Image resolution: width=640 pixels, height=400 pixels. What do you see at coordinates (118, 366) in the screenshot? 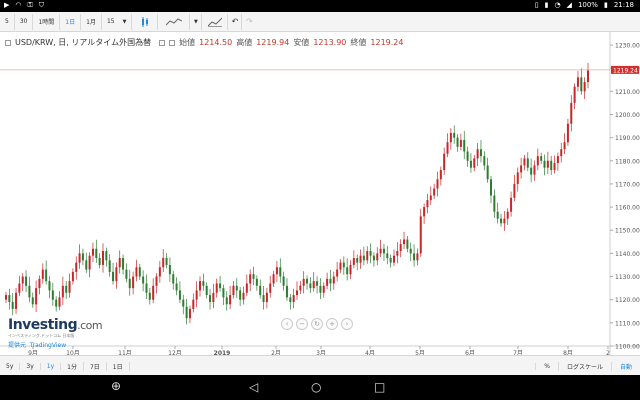
I see `range-1d: 1日` at bounding box center [118, 366].